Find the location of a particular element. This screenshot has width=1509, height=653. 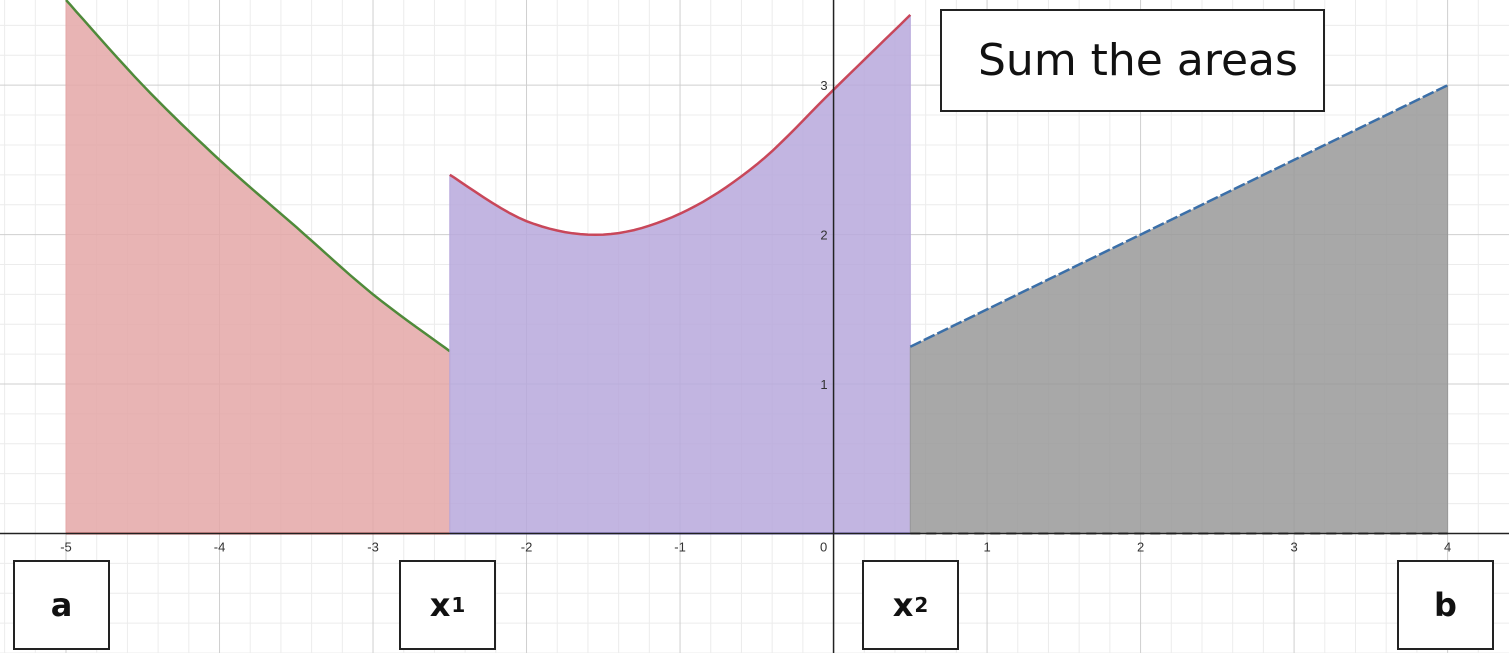

x-tick-label: -4 is located at coordinates (220, 546).